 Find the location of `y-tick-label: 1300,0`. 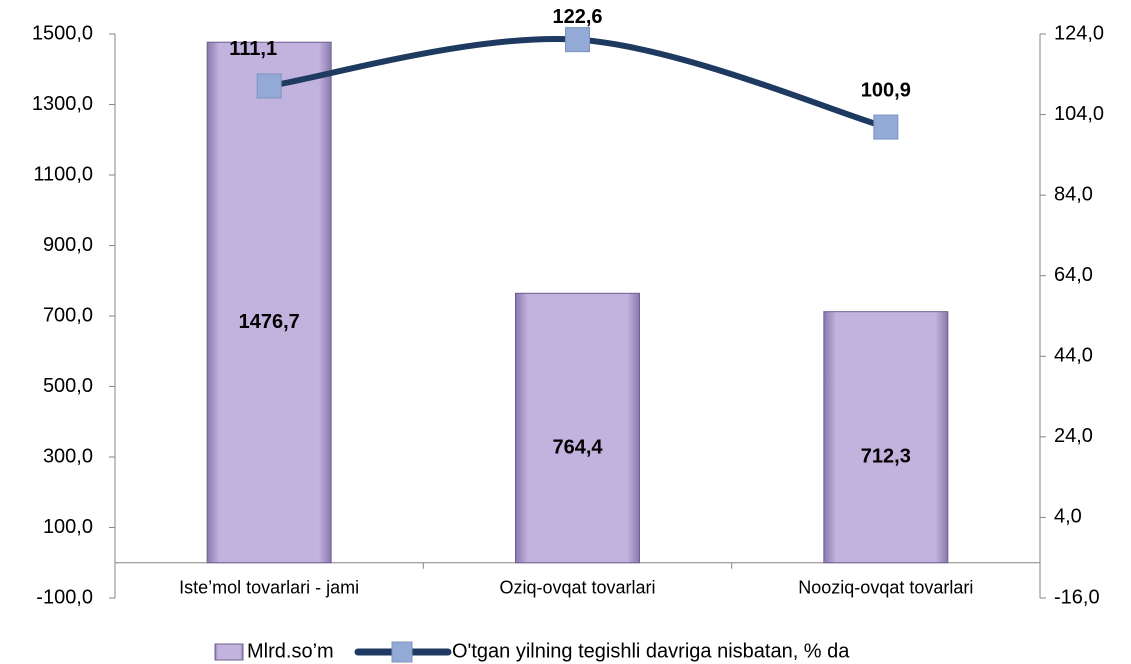

y-tick-label: 1300,0 is located at coordinates (62, 104).